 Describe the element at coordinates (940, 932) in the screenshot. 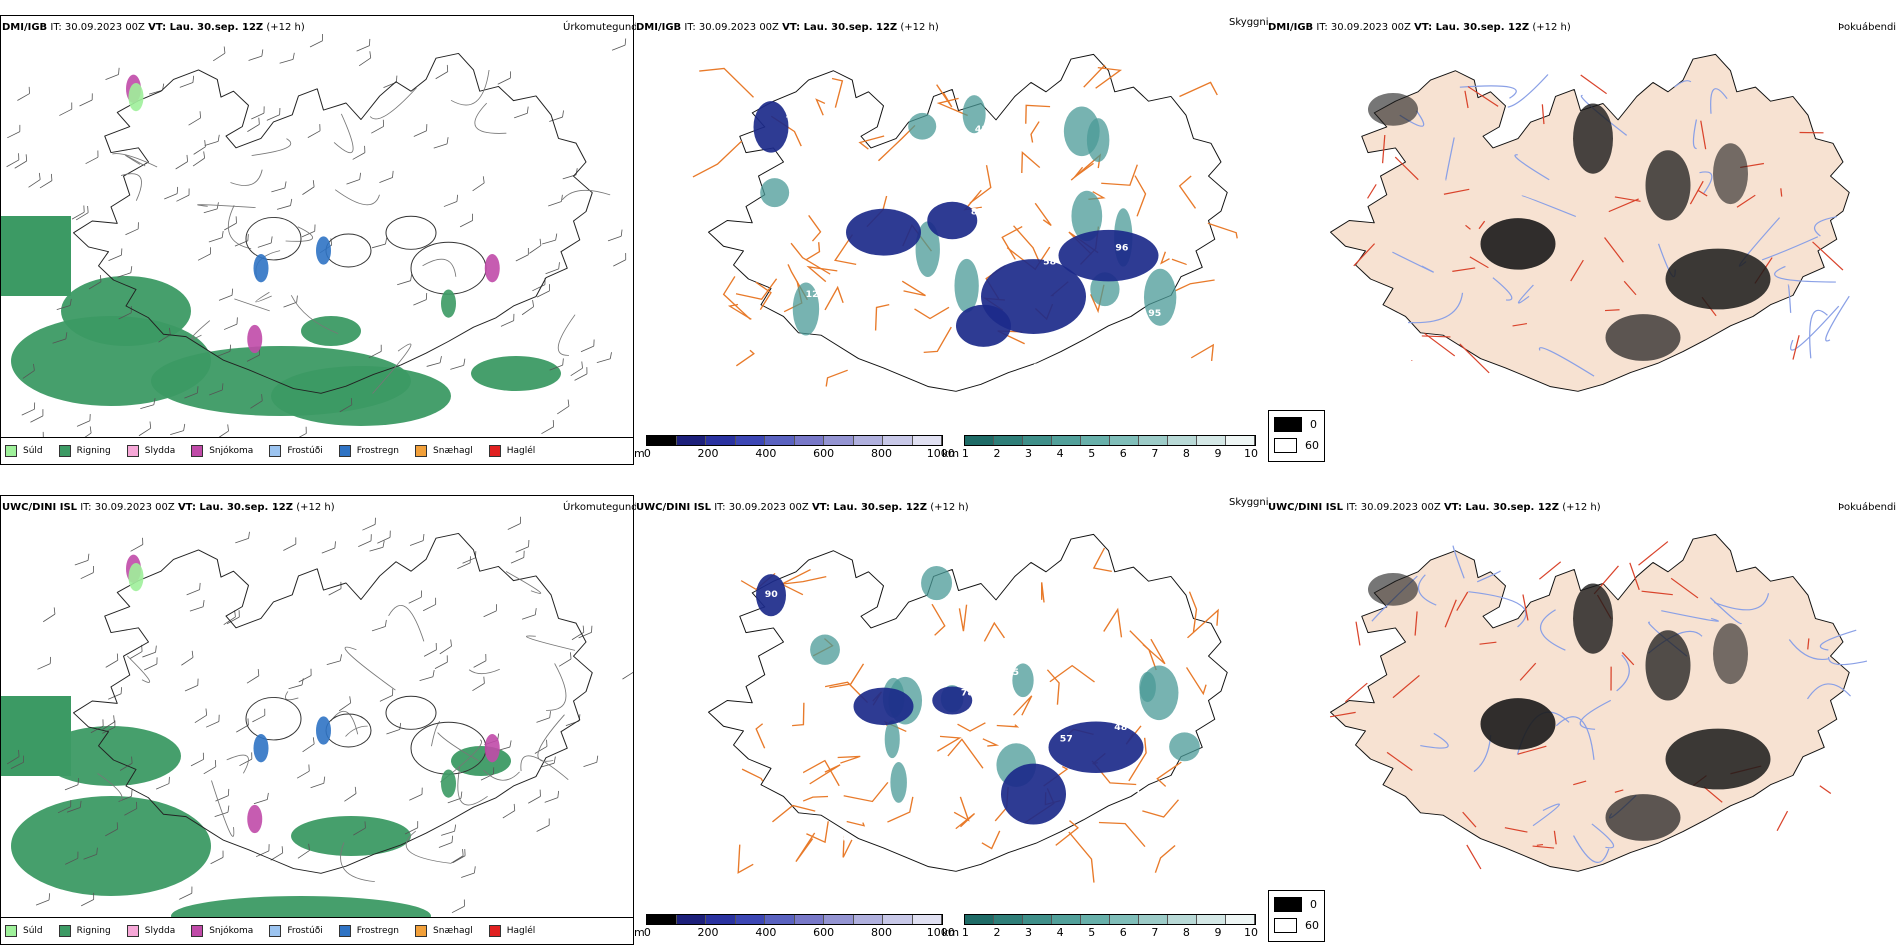

I see `scale-tick-label: 1000` at that location.